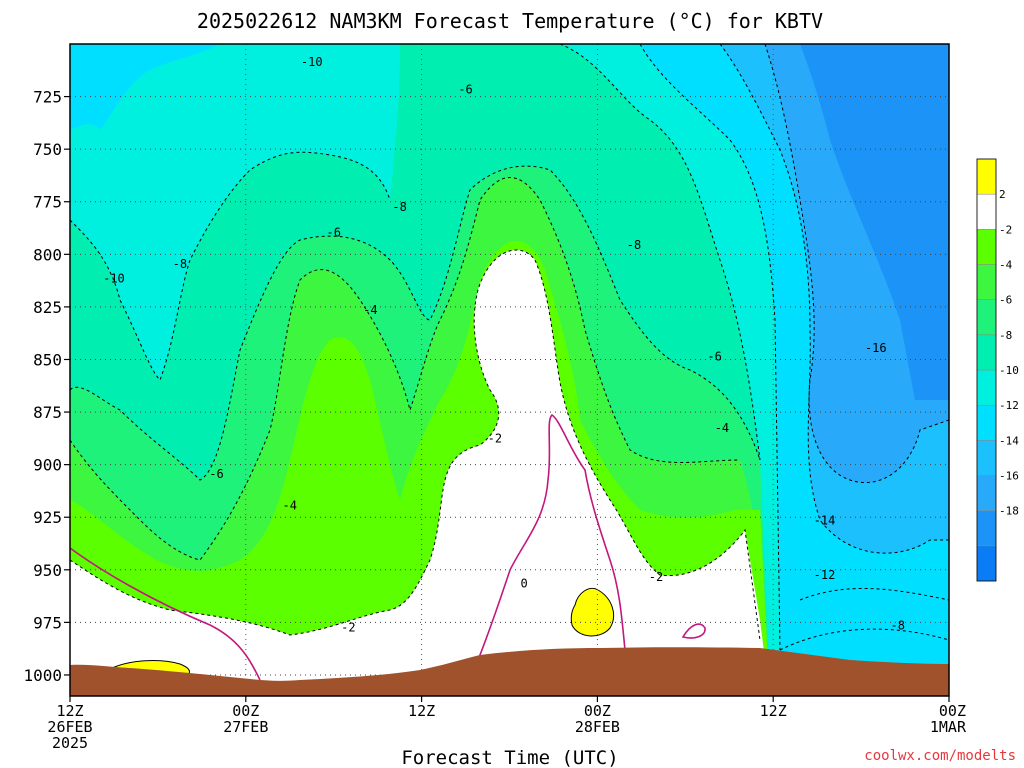  Describe the element at coordinates (42, 675) in the screenshot. I see `y-tick-label: 1000` at that location.